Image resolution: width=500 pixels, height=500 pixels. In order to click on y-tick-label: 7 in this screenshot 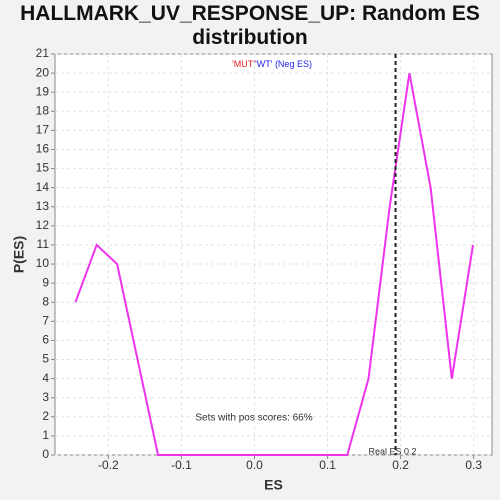, I will do `click(45, 321)`.